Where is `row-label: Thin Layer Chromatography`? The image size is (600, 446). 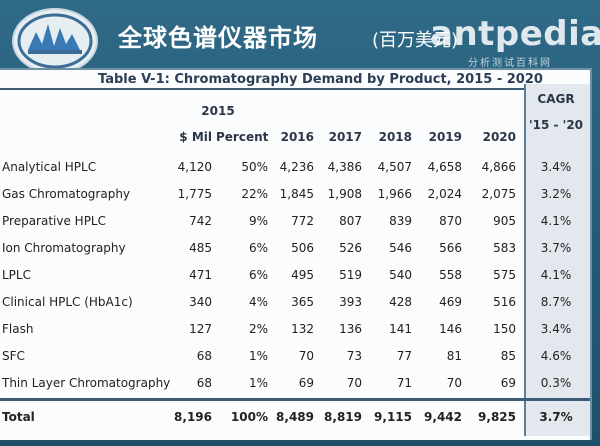
row-label: Thin Layer Chromatography is located at coordinates (86, 383).